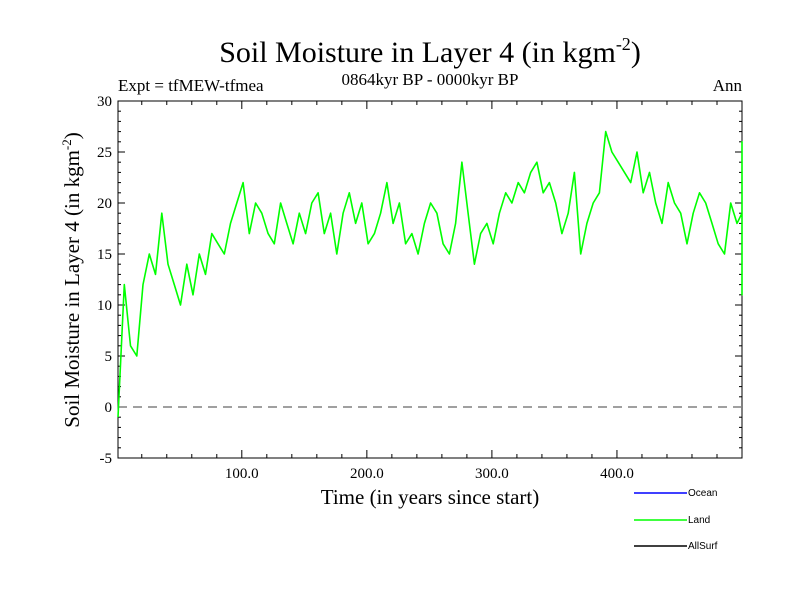 The image size is (800, 600). Describe the element at coordinates (242, 474) in the screenshot. I see `x-tick-label: 100.0` at that location.